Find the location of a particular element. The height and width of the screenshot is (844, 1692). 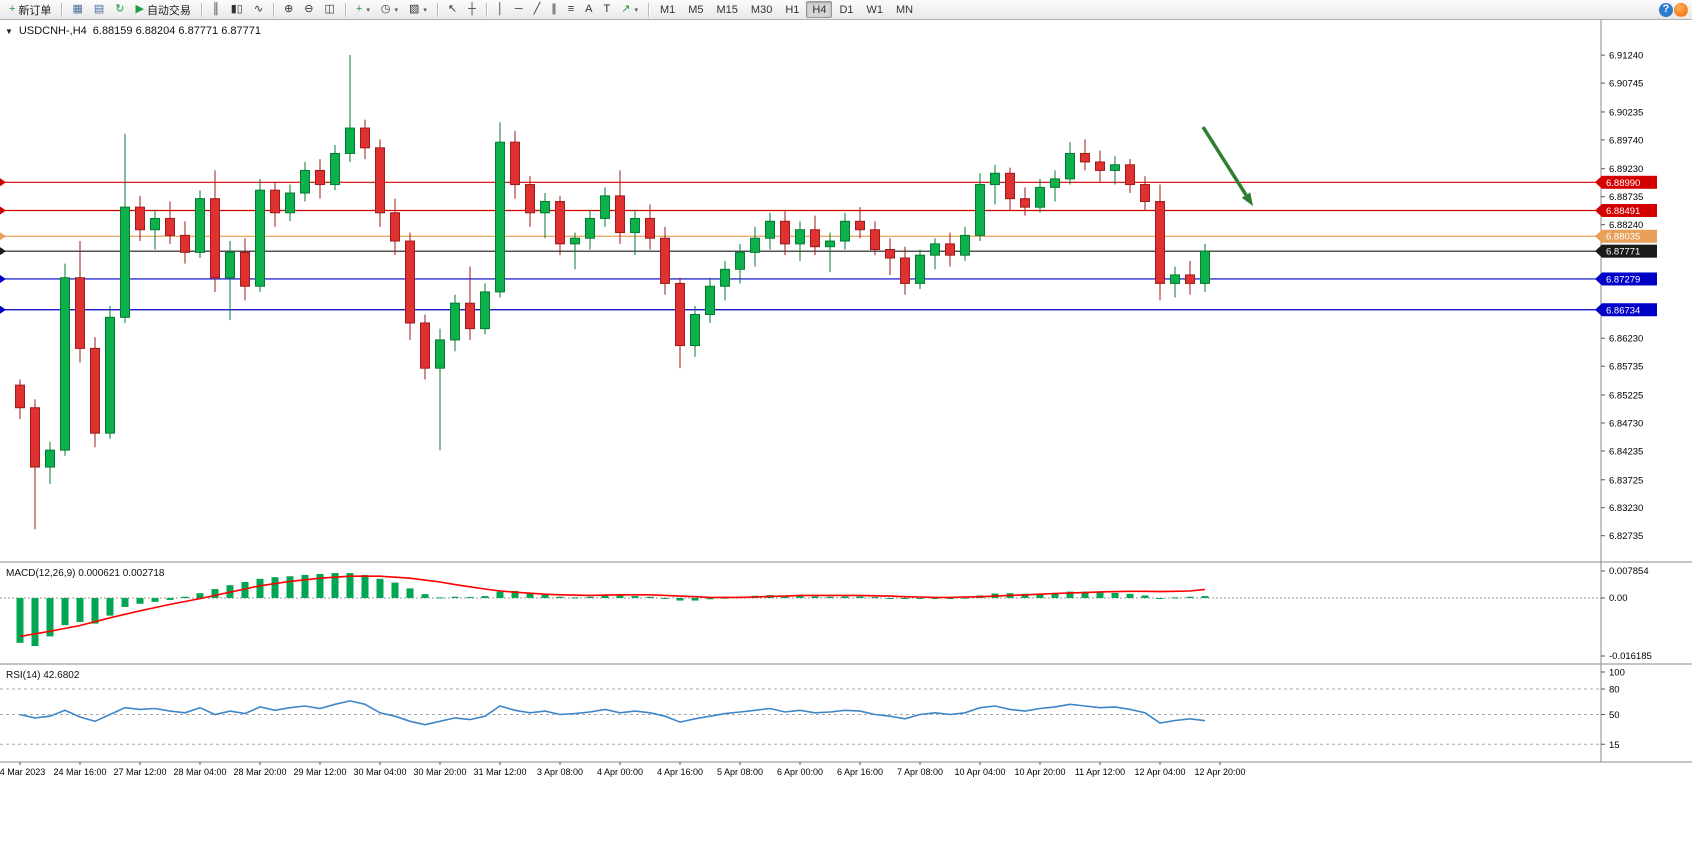

tf-w1-button: W1 is located at coordinates (875, 9).